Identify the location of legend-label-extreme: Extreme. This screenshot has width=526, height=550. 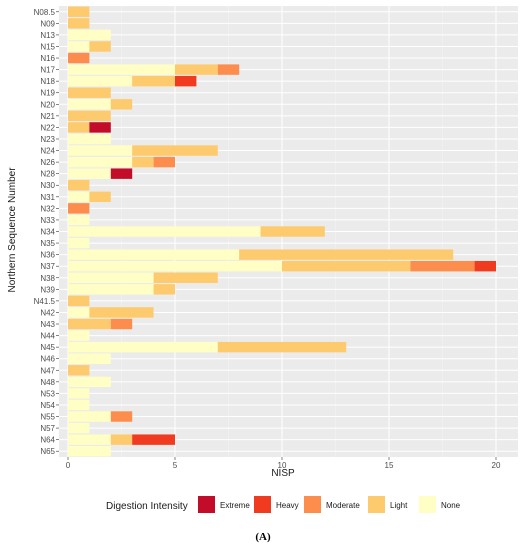
(235, 505).